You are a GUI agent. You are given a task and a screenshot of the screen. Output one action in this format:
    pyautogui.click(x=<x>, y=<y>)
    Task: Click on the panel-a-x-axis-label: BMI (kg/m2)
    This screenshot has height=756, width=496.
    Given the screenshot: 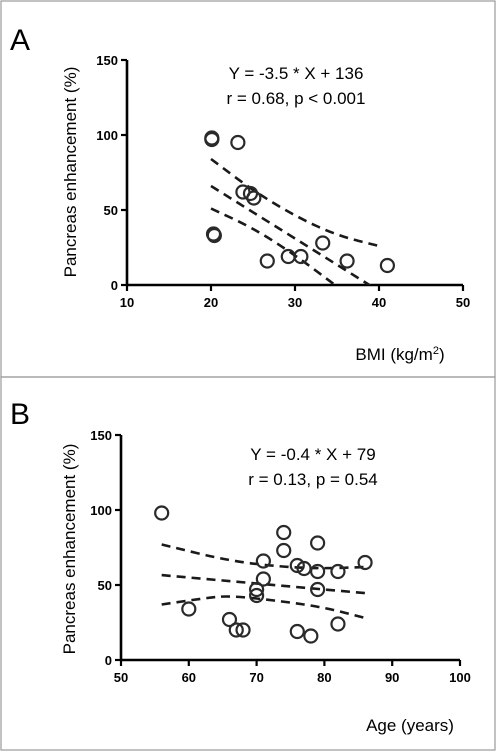 What is the action you would take?
    pyautogui.click(x=399, y=354)
    